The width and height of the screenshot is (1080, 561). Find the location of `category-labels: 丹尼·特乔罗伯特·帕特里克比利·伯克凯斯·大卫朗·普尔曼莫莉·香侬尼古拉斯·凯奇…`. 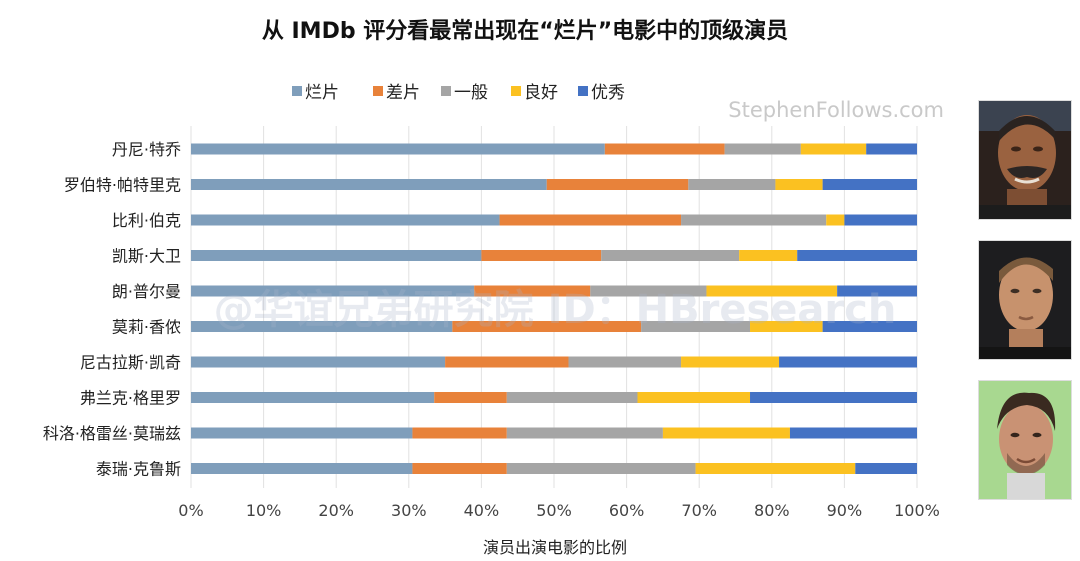

category-labels: 丹尼·特乔罗伯特·帕特里克比利·伯克凯斯·大卫朗·普尔曼莫莉·香侬尼古拉斯·凯奇… is located at coordinates (112, 309).